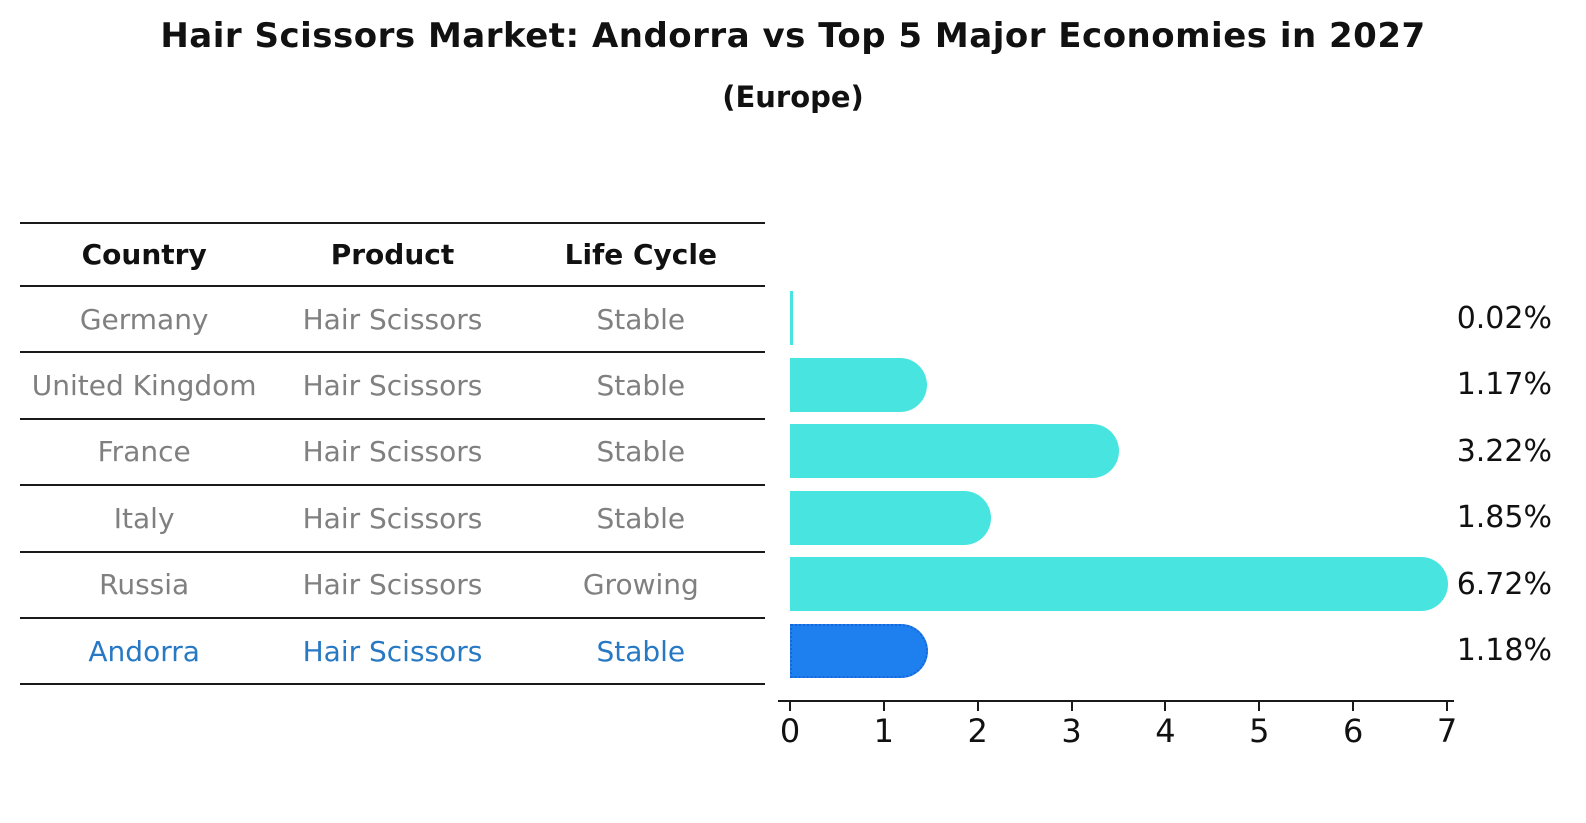  Describe the element at coordinates (1071, 731) in the screenshot. I see `x-tick-label: 3` at that location.